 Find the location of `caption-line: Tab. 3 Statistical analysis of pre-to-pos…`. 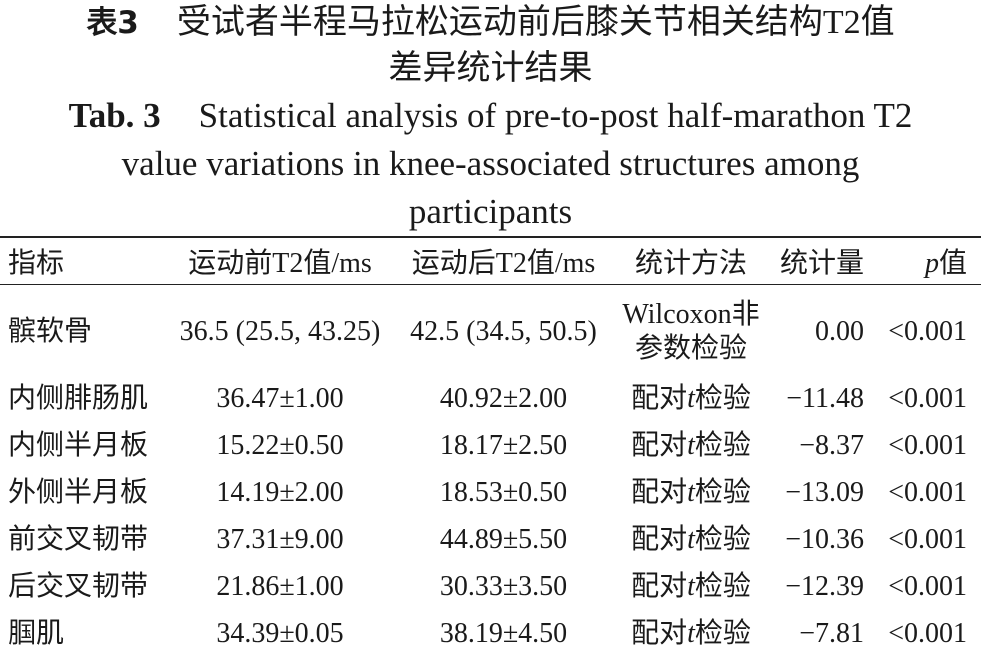

caption-line: Tab. 3 Statistical analysis of pre-to-pos… is located at coordinates (490, 116).